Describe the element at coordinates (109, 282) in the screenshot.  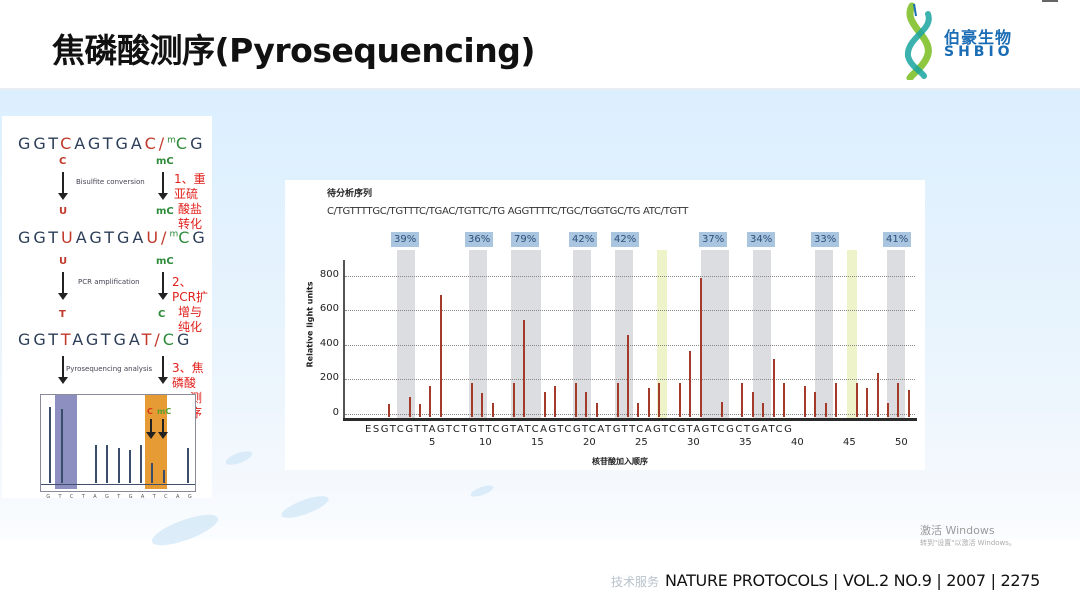
I see `step-label-pcr: PCR amplification` at that location.